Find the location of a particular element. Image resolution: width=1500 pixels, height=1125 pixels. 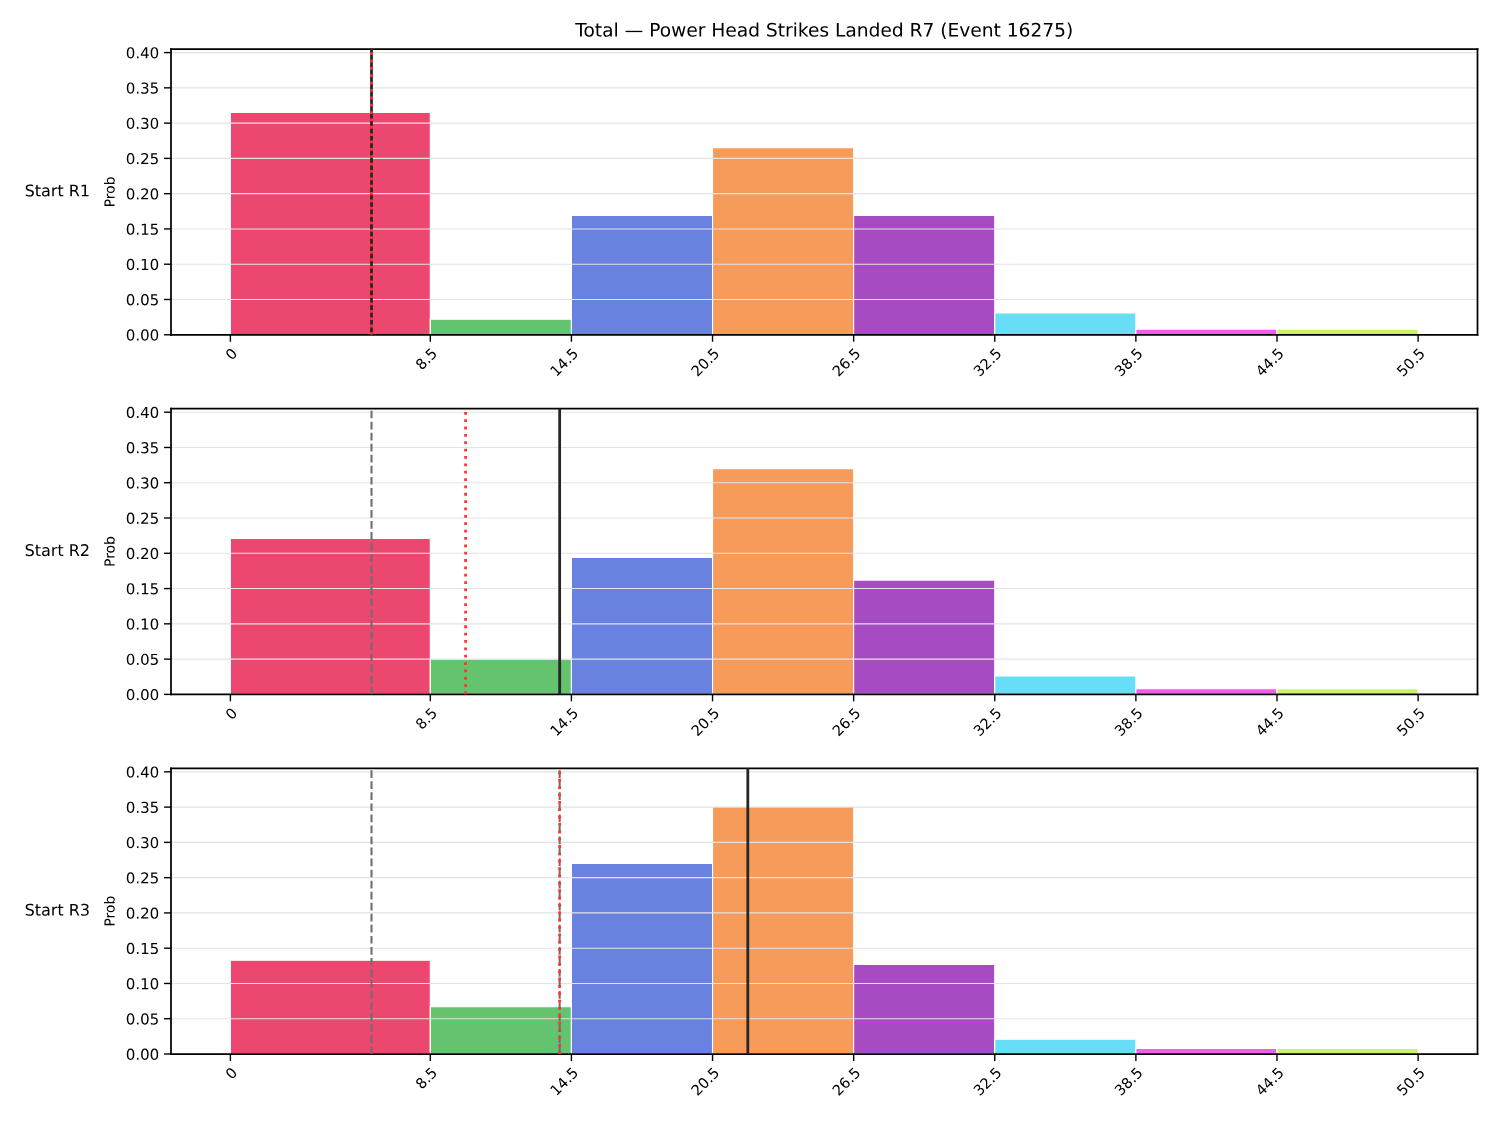

text: Start R2 is located at coordinates (57, 550).